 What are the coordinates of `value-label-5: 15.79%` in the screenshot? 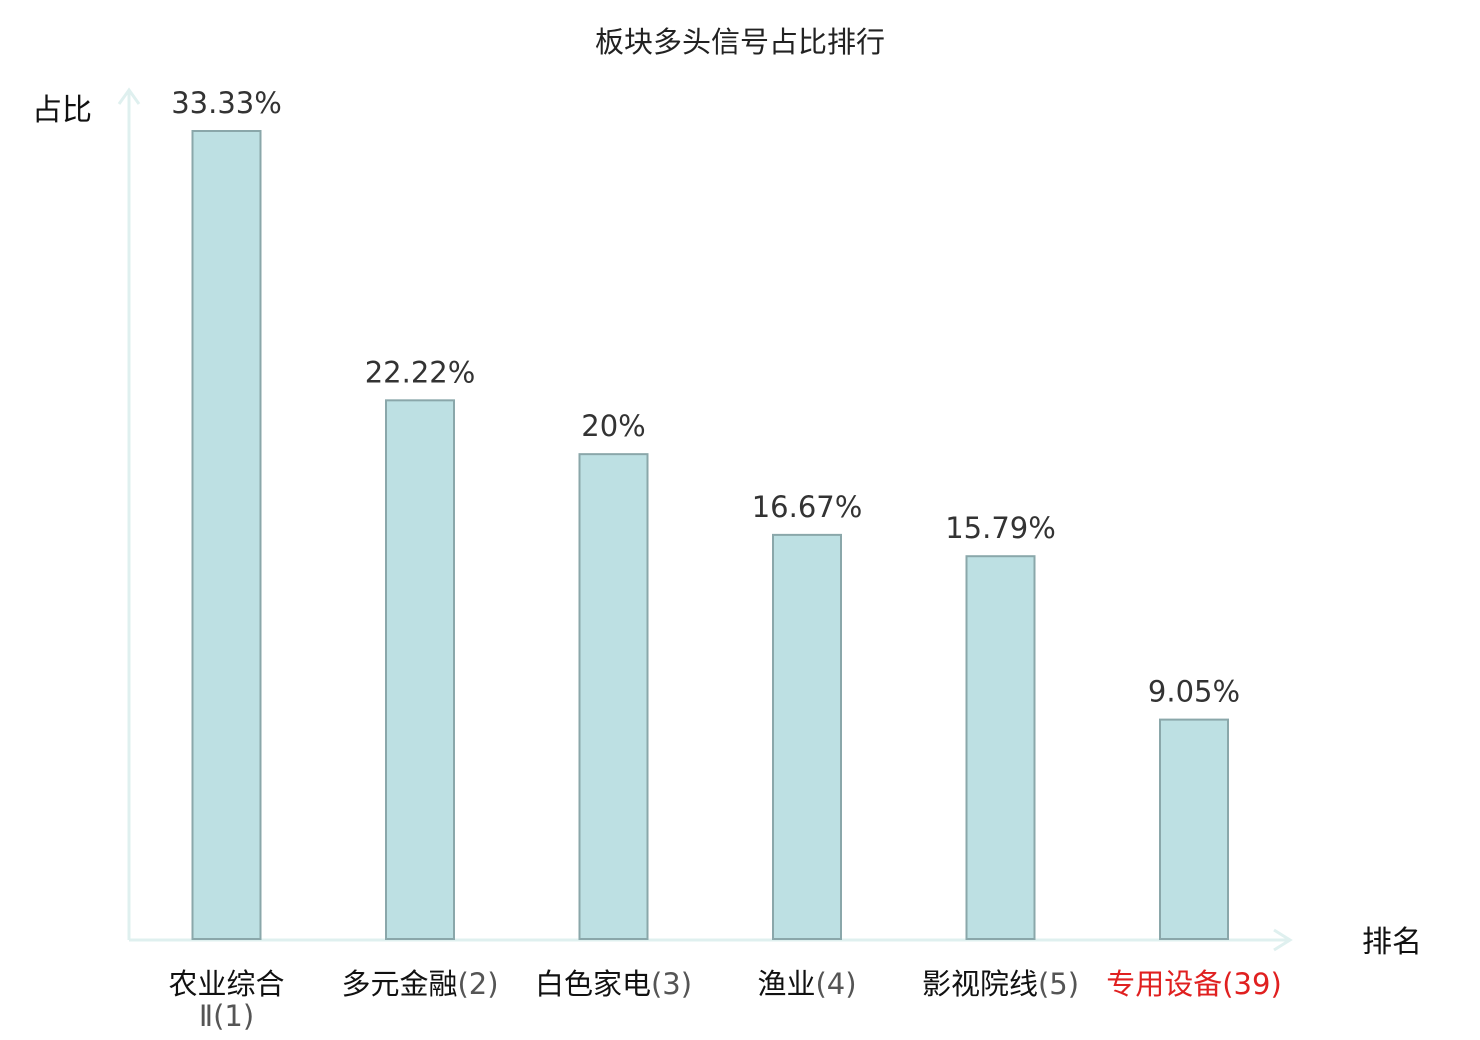 It's located at (1000, 528).